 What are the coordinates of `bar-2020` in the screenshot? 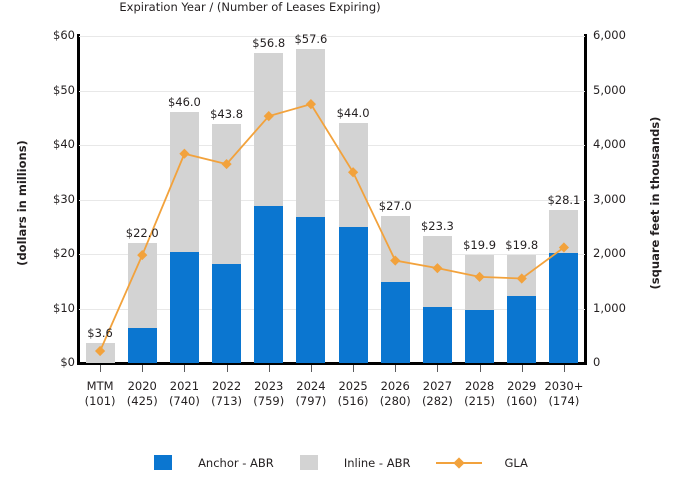 It's located at (142, 303).